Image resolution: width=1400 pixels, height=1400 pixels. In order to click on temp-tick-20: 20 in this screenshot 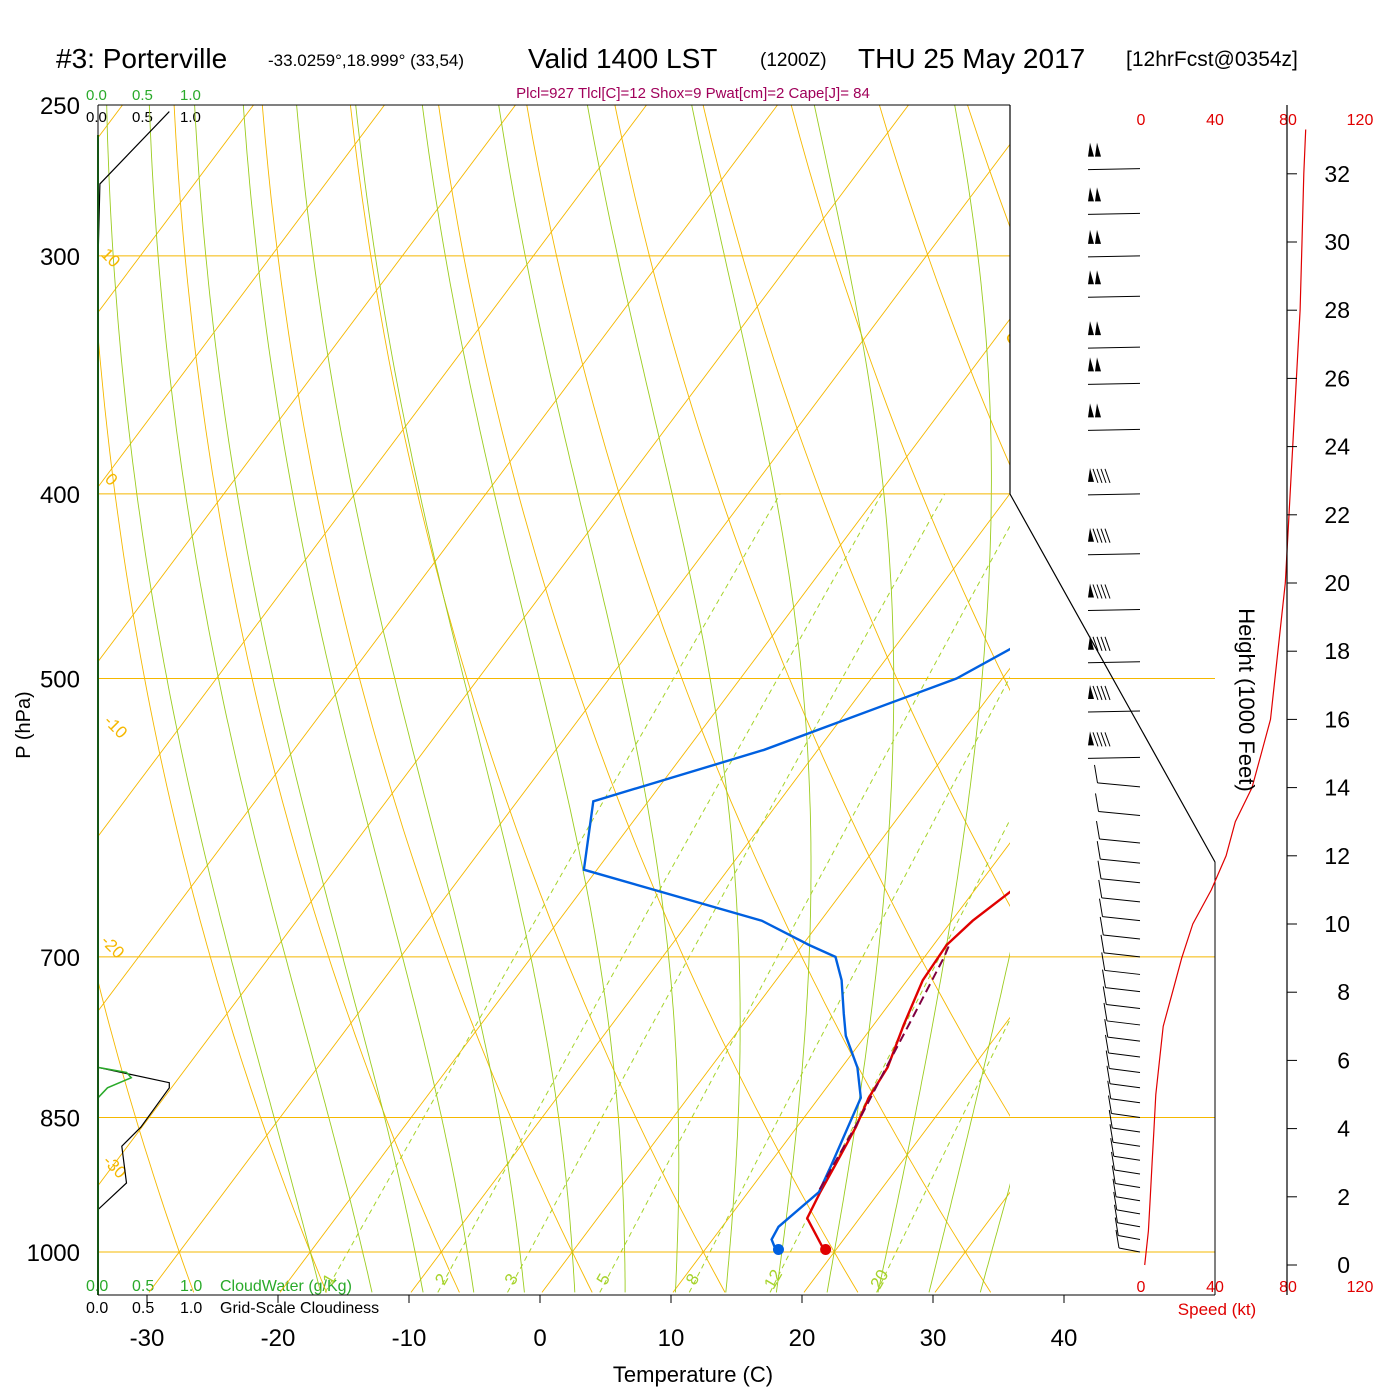, I will do `click(802, 1338)`.